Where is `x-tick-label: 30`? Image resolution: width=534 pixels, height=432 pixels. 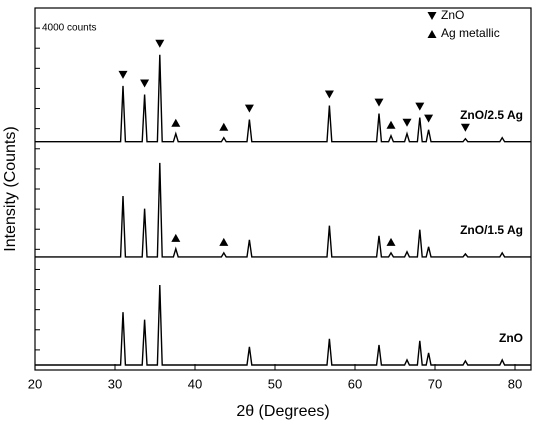
x-tick-label: 30 is located at coordinates (115, 383).